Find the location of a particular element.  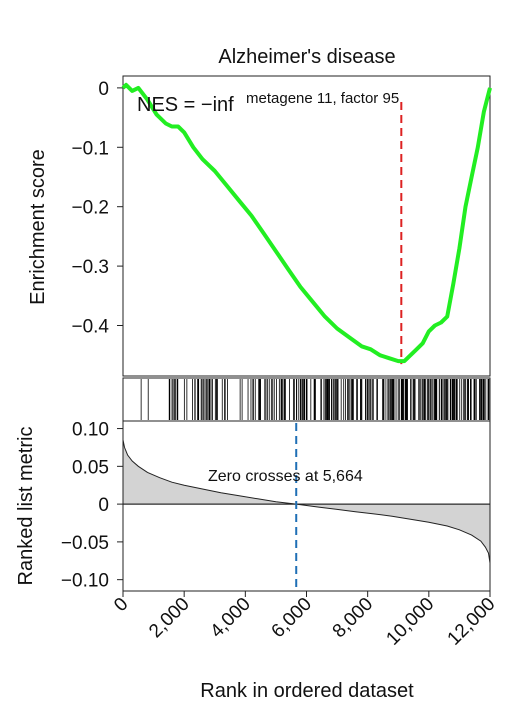

ranked-metric-y-tick-label: 0.10 is located at coordinates (90, 430).